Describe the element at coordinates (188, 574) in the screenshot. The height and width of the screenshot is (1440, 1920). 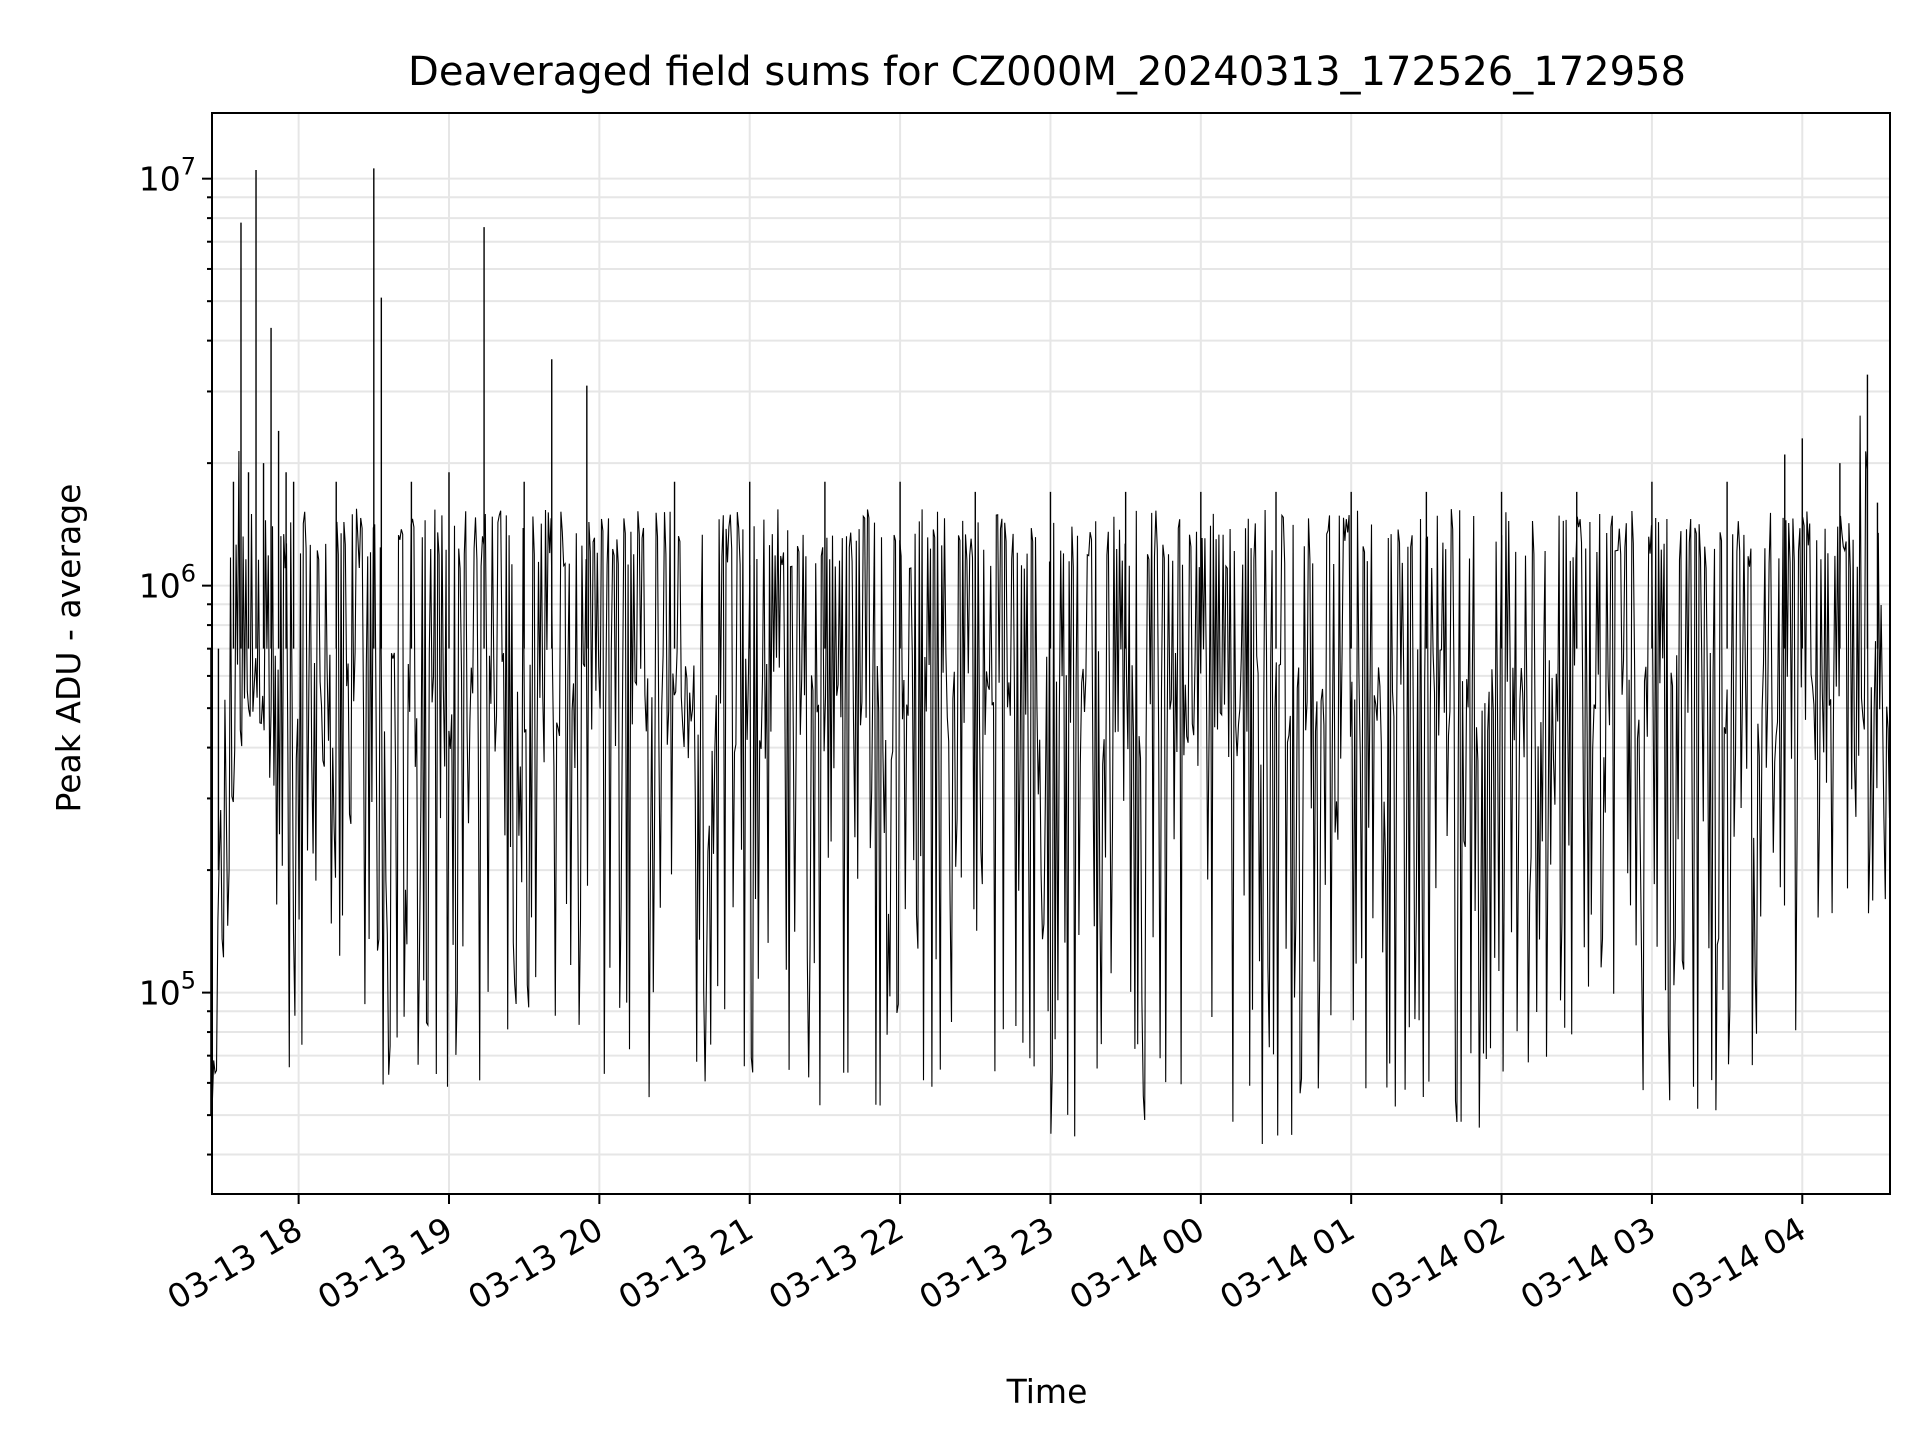
I see `y-tick-label-exponent: 6` at that location.